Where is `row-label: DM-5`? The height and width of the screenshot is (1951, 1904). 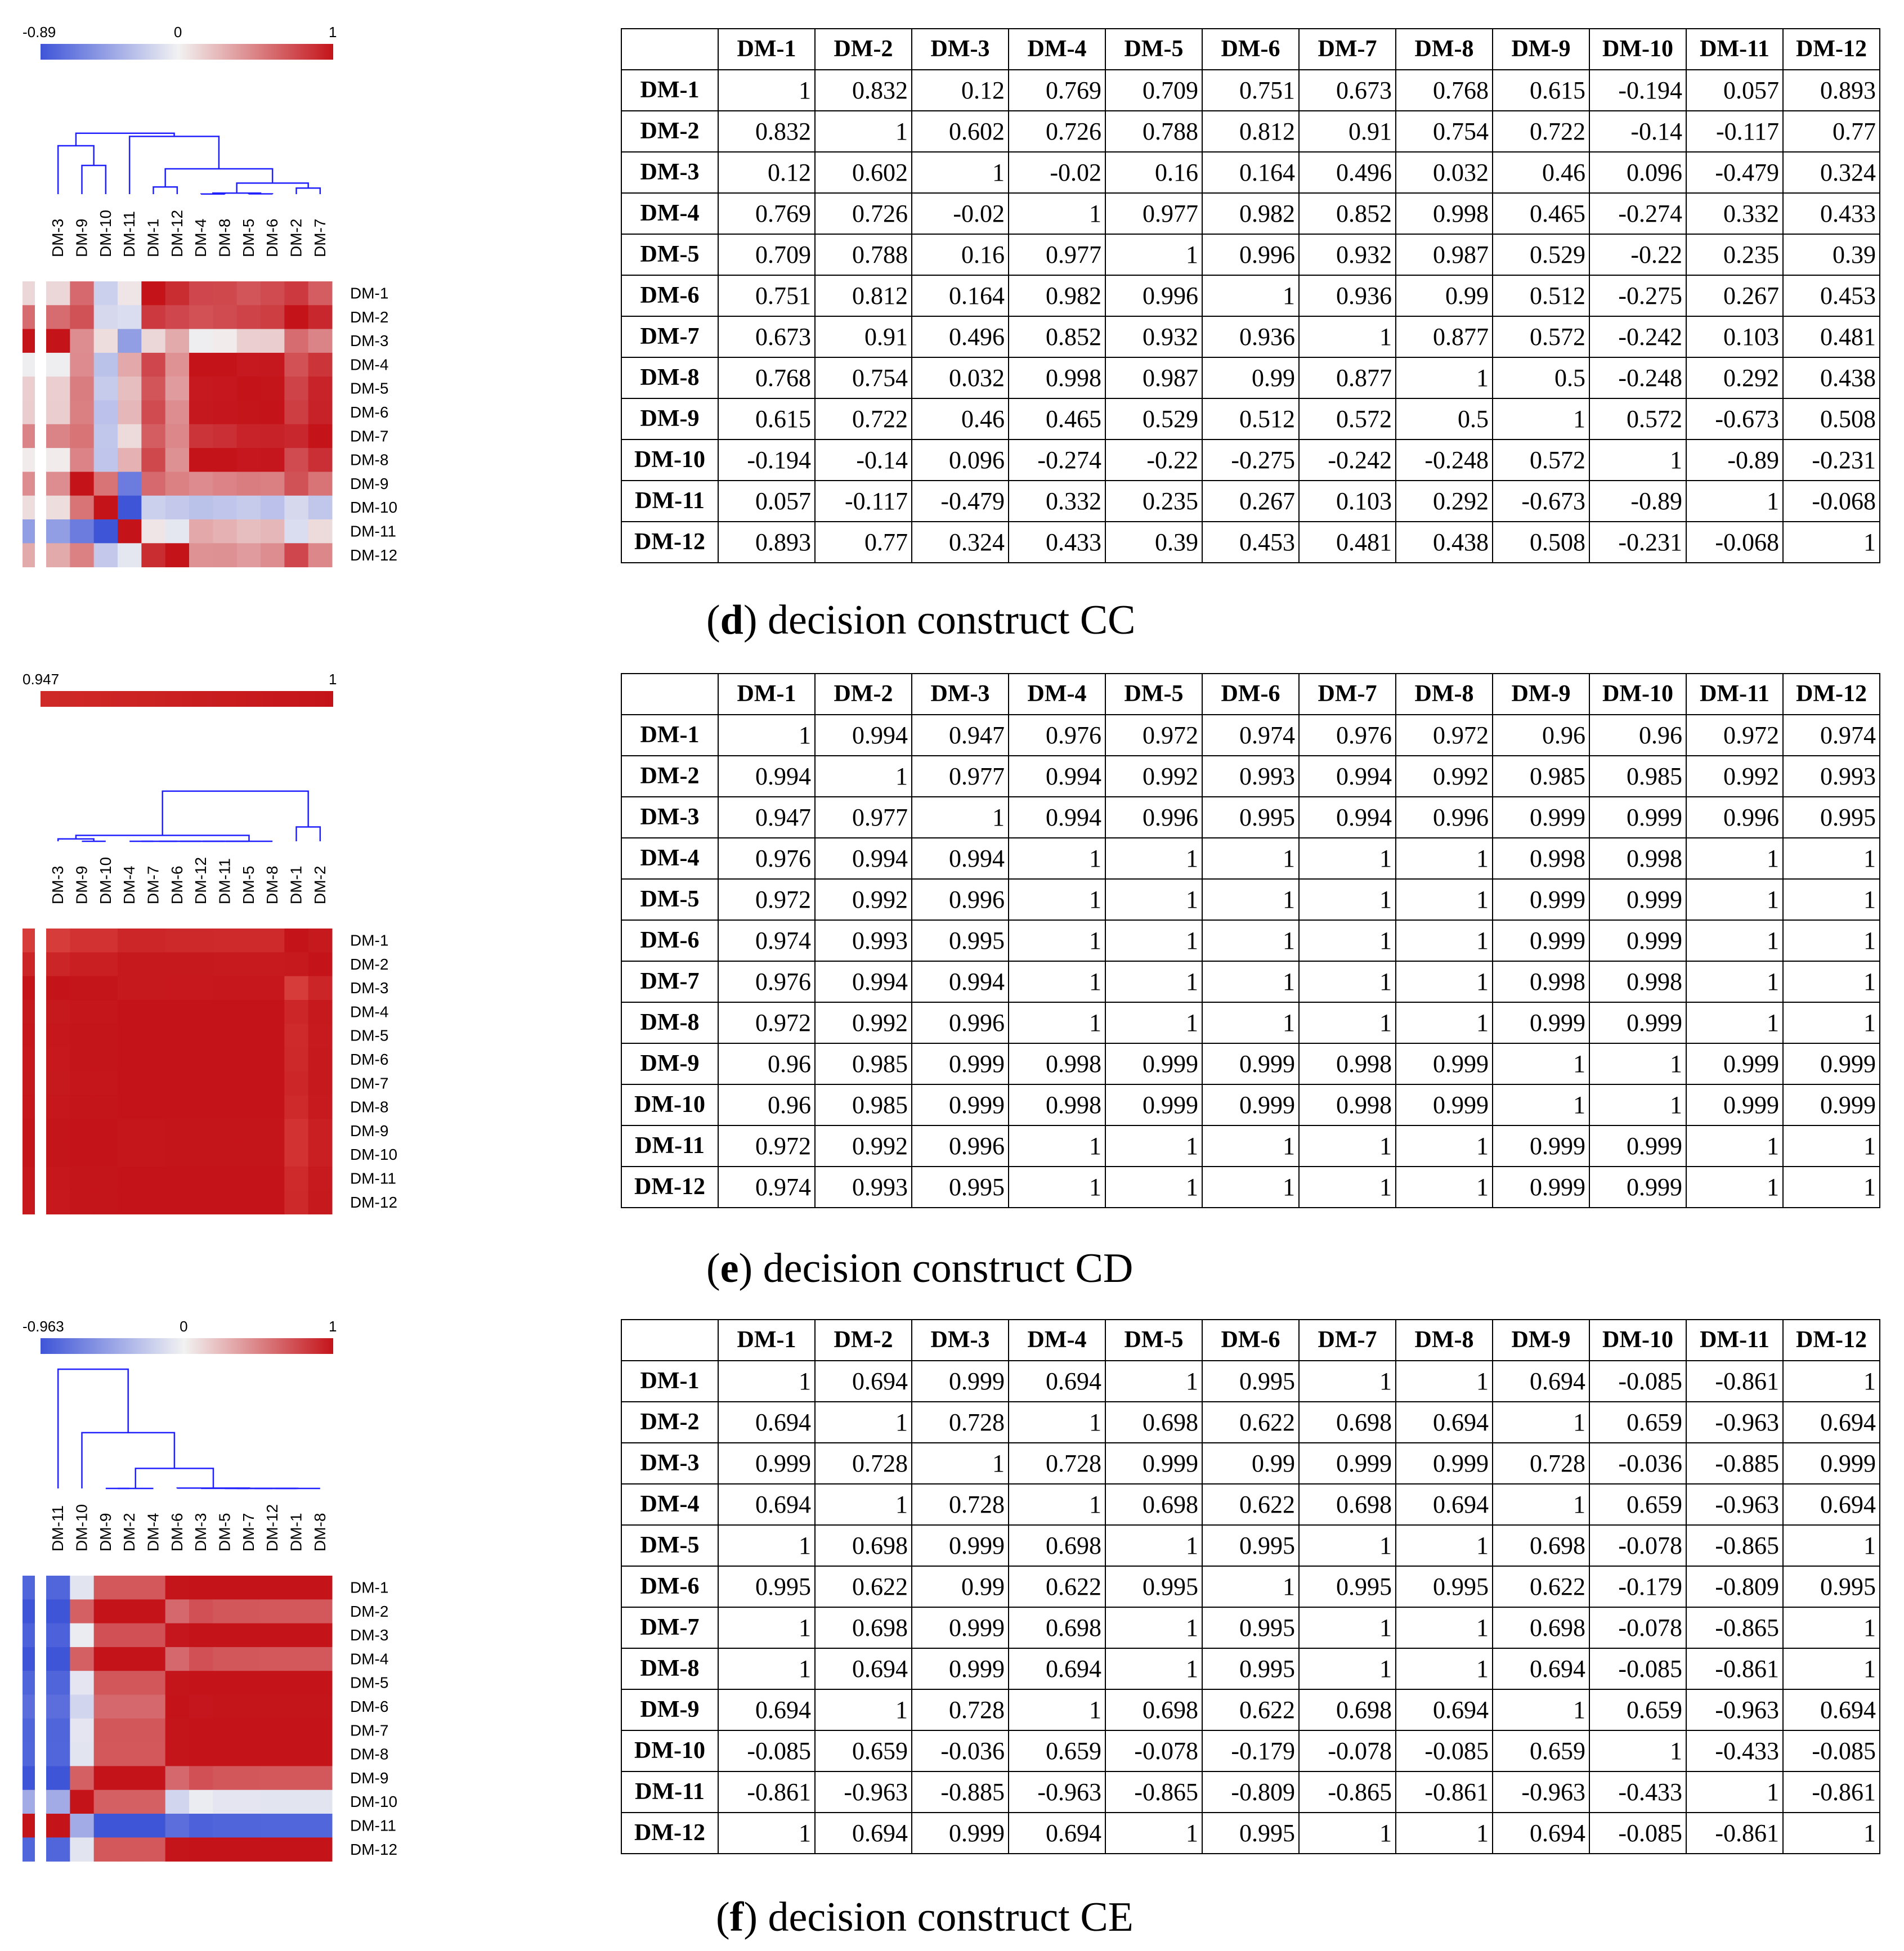 row-label: DM-5 is located at coordinates (369, 1035).